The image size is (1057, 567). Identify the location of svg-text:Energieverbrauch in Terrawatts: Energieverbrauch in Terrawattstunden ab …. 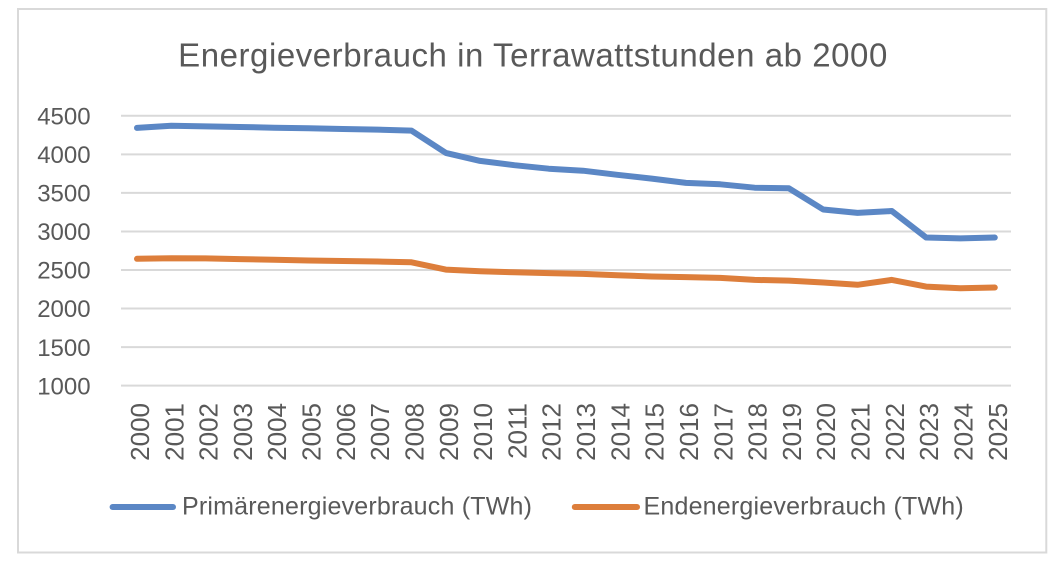
(533, 55).